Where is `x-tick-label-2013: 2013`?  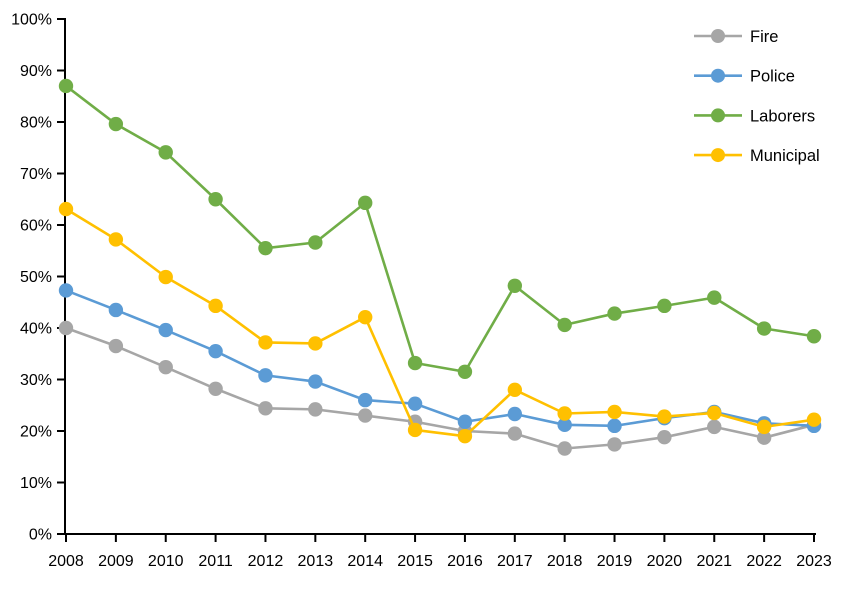 x-tick-label-2013: 2013 is located at coordinates (316, 561).